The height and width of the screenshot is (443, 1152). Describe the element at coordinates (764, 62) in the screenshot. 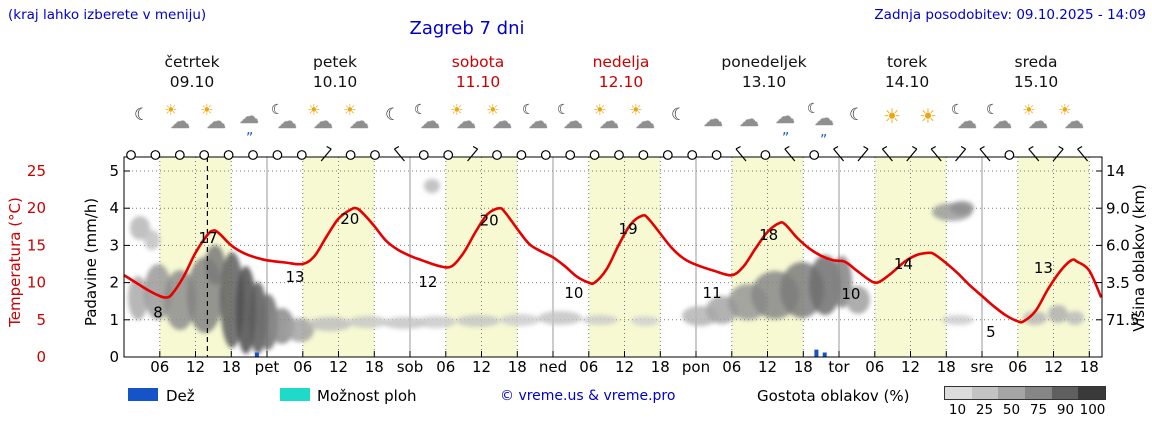

I see `day-name: ponedeljek` at that location.